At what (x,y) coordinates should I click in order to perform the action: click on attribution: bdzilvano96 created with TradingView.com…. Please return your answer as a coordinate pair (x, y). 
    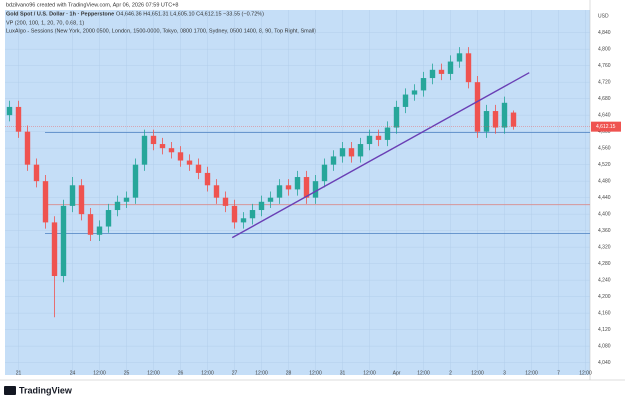
    Looking at the image, I should click on (92, 5).